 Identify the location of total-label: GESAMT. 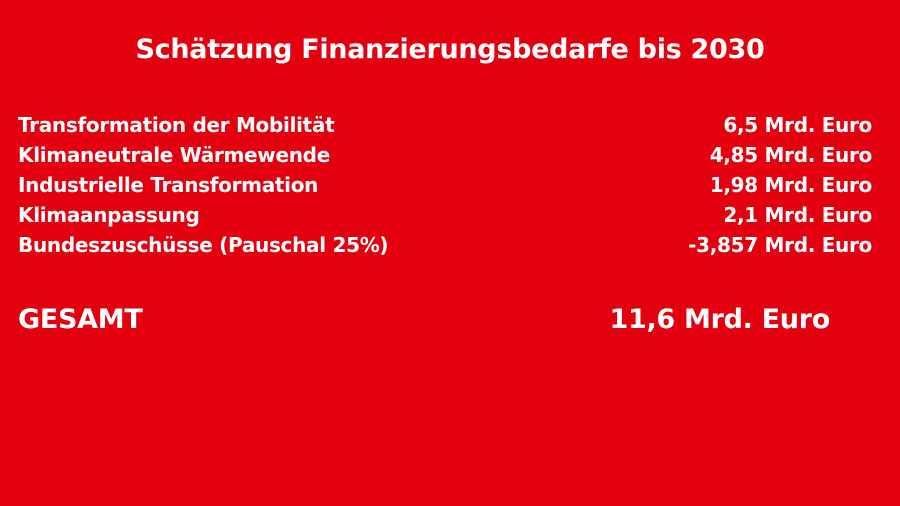
(80, 319).